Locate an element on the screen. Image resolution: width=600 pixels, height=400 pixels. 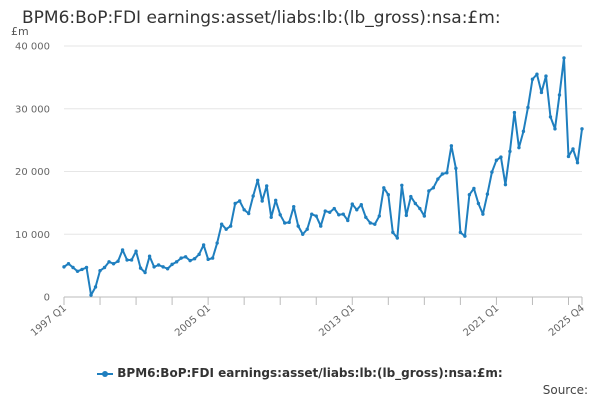
y-tick-label-10000: 10 000 is located at coordinates (32, 235).